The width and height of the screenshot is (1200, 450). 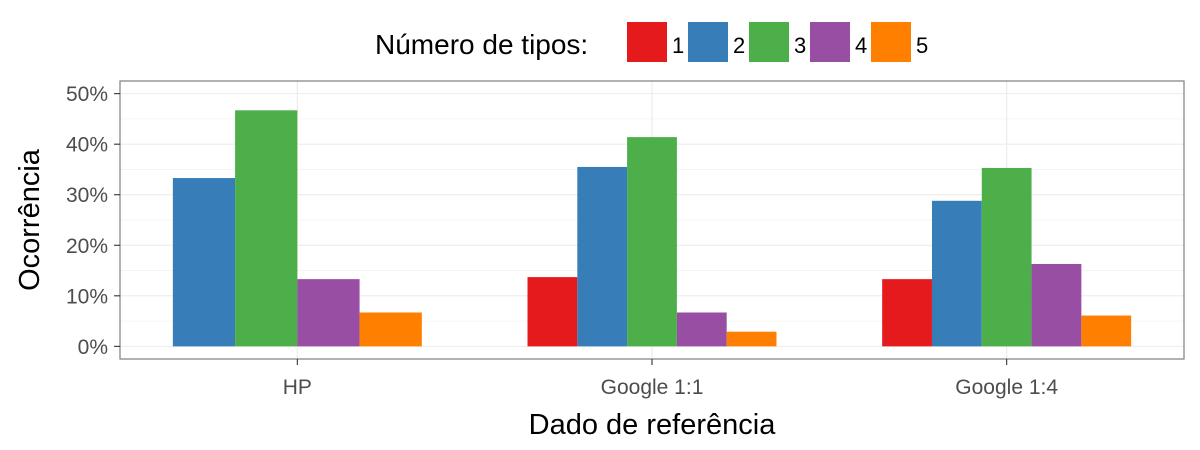 I want to click on legend-label-3: 3, so click(x=800, y=45).